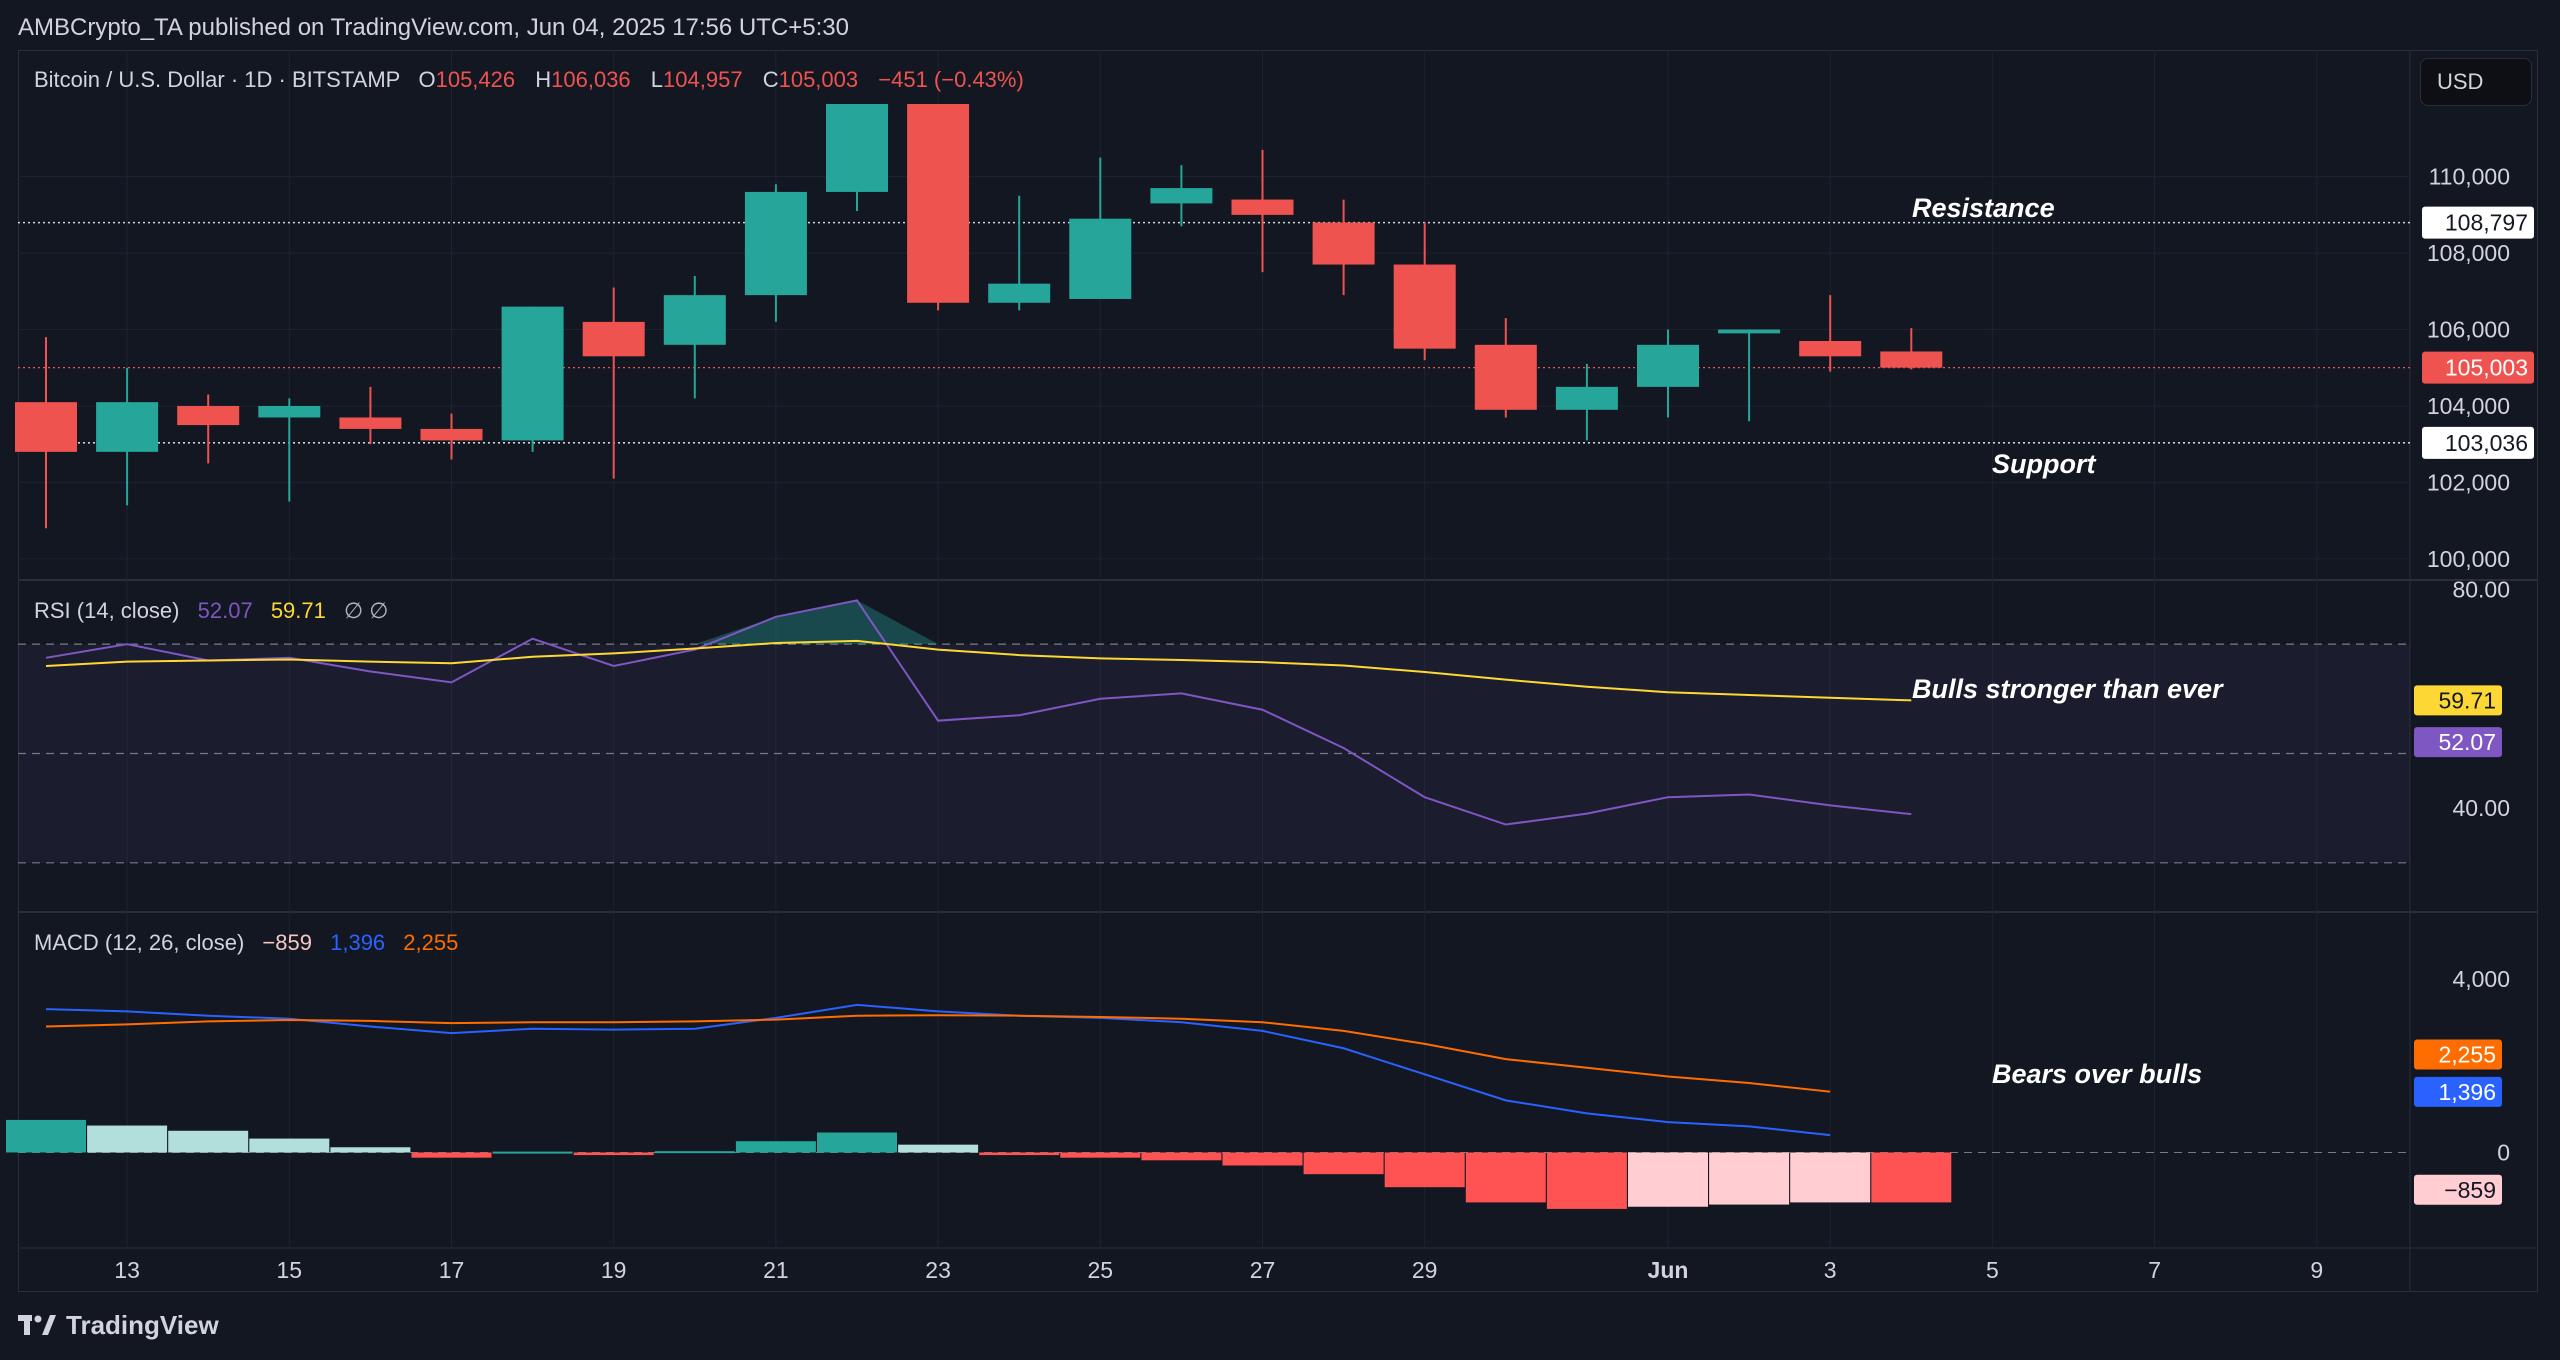 Image resolution: width=2560 pixels, height=1360 pixels. What do you see at coordinates (938, 1270) in the screenshot?
I see `time-tick-label: 23` at bounding box center [938, 1270].